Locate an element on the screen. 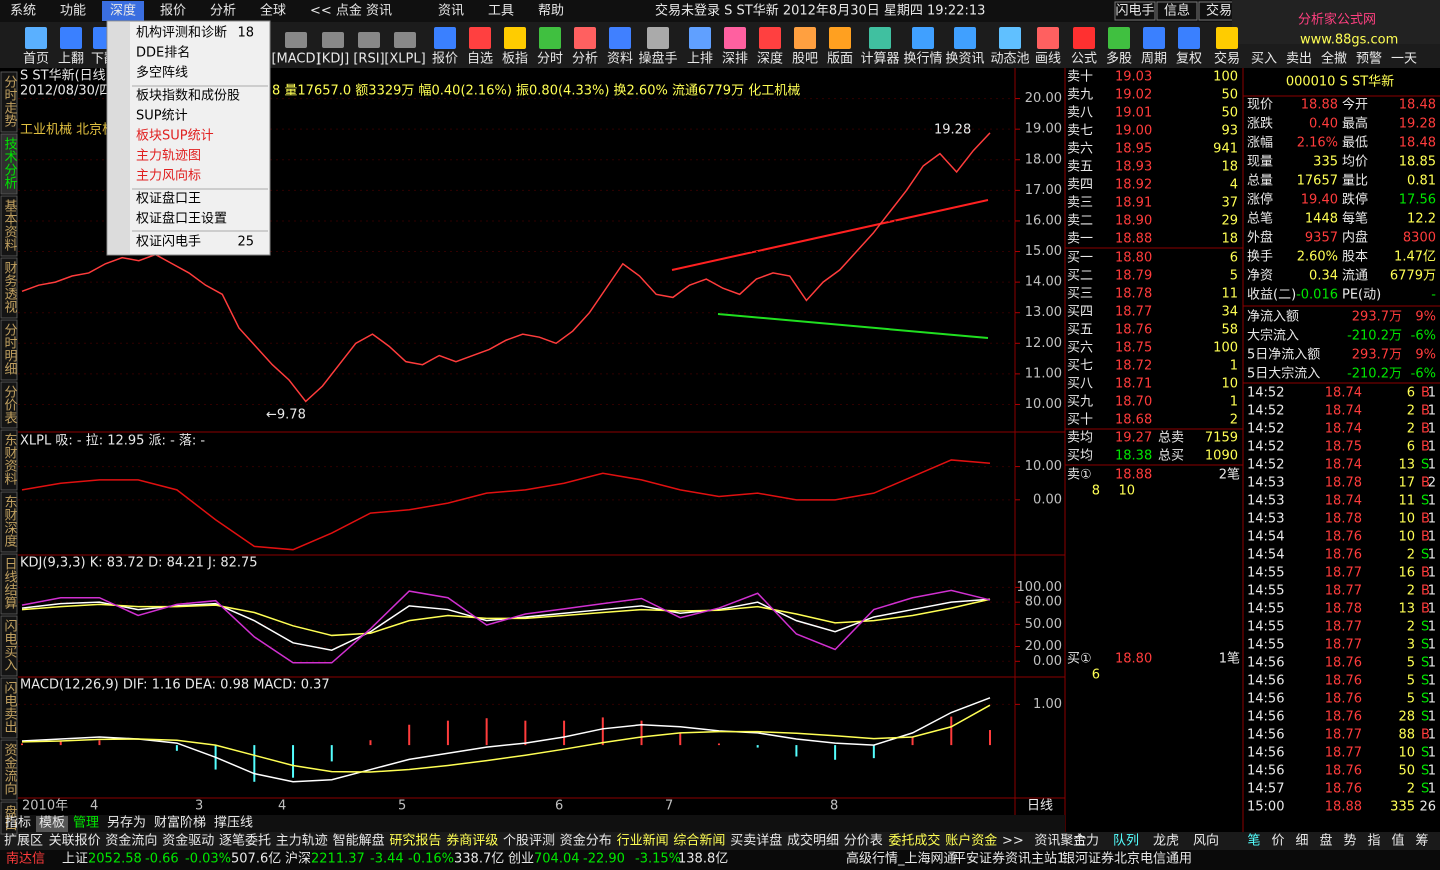  toolbar-button: [MACD] is located at coordinates (295, 59).